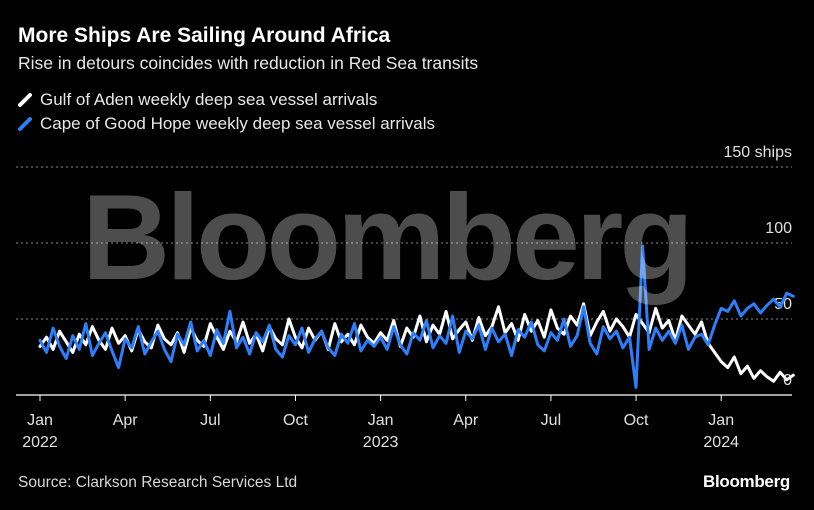  Describe the element at coordinates (295, 420) in the screenshot. I see `x-tick-label-3: Oct` at that location.